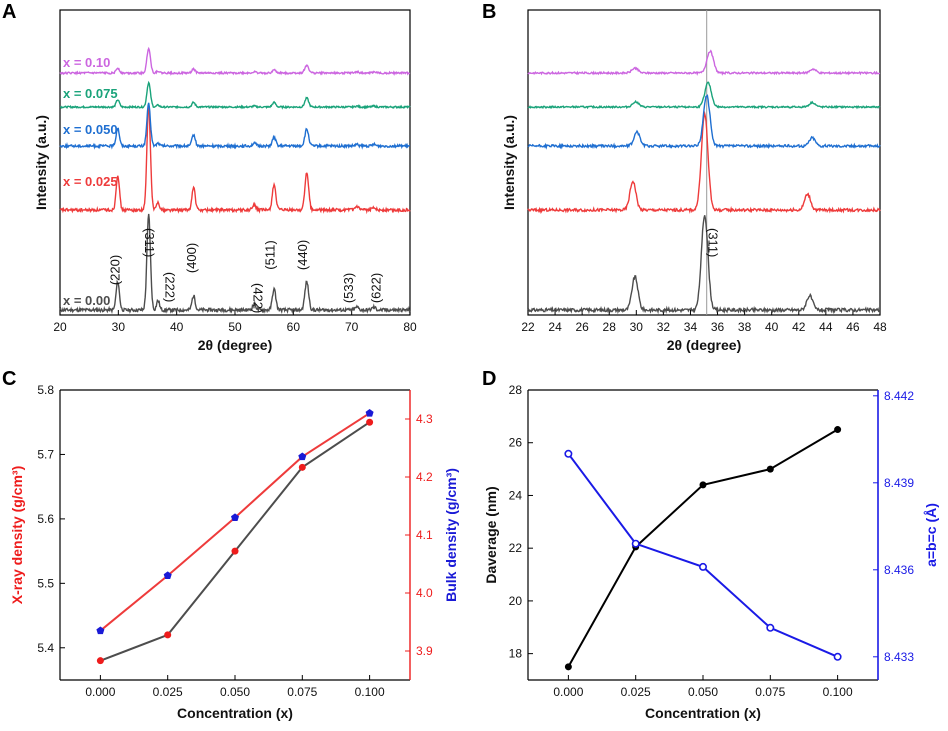  Describe the element at coordinates (45, 583) in the screenshot. I see `panel-c-ytick-label: 5.5` at that location.